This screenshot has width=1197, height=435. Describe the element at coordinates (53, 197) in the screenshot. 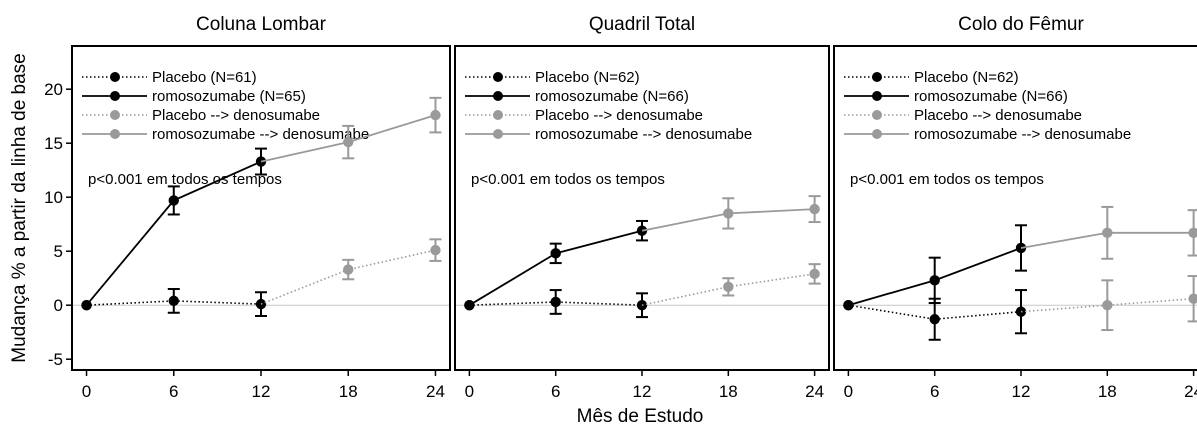

I see `y-tick-label: 10` at that location.